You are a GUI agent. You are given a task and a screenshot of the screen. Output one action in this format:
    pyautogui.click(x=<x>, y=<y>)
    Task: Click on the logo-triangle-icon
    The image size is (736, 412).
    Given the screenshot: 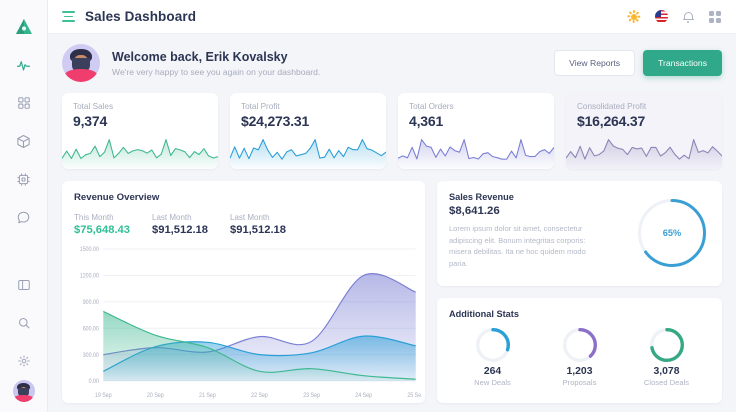 What is the action you would take?
    pyautogui.click(x=24, y=27)
    